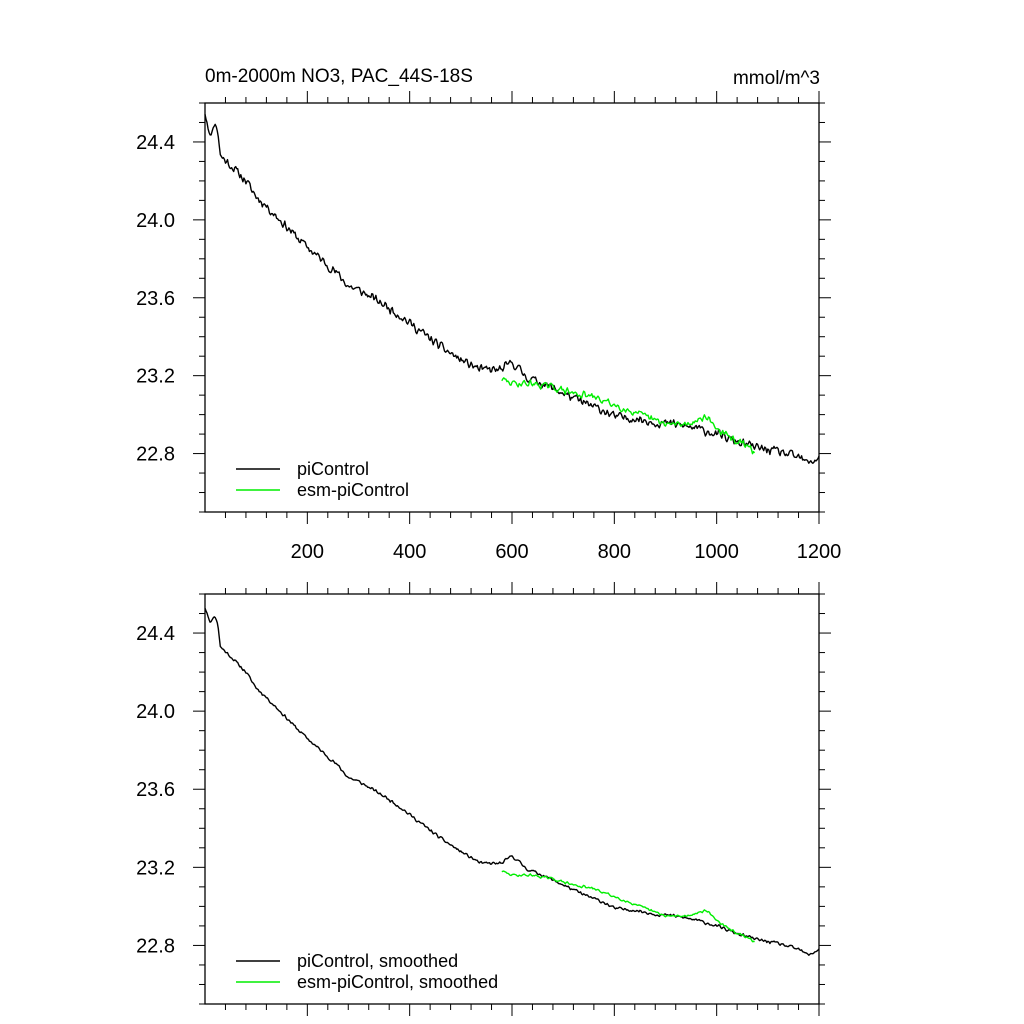 The image size is (1024, 1024). What do you see at coordinates (716, 552) in the screenshot?
I see `x-tick-label: 1000` at bounding box center [716, 552].